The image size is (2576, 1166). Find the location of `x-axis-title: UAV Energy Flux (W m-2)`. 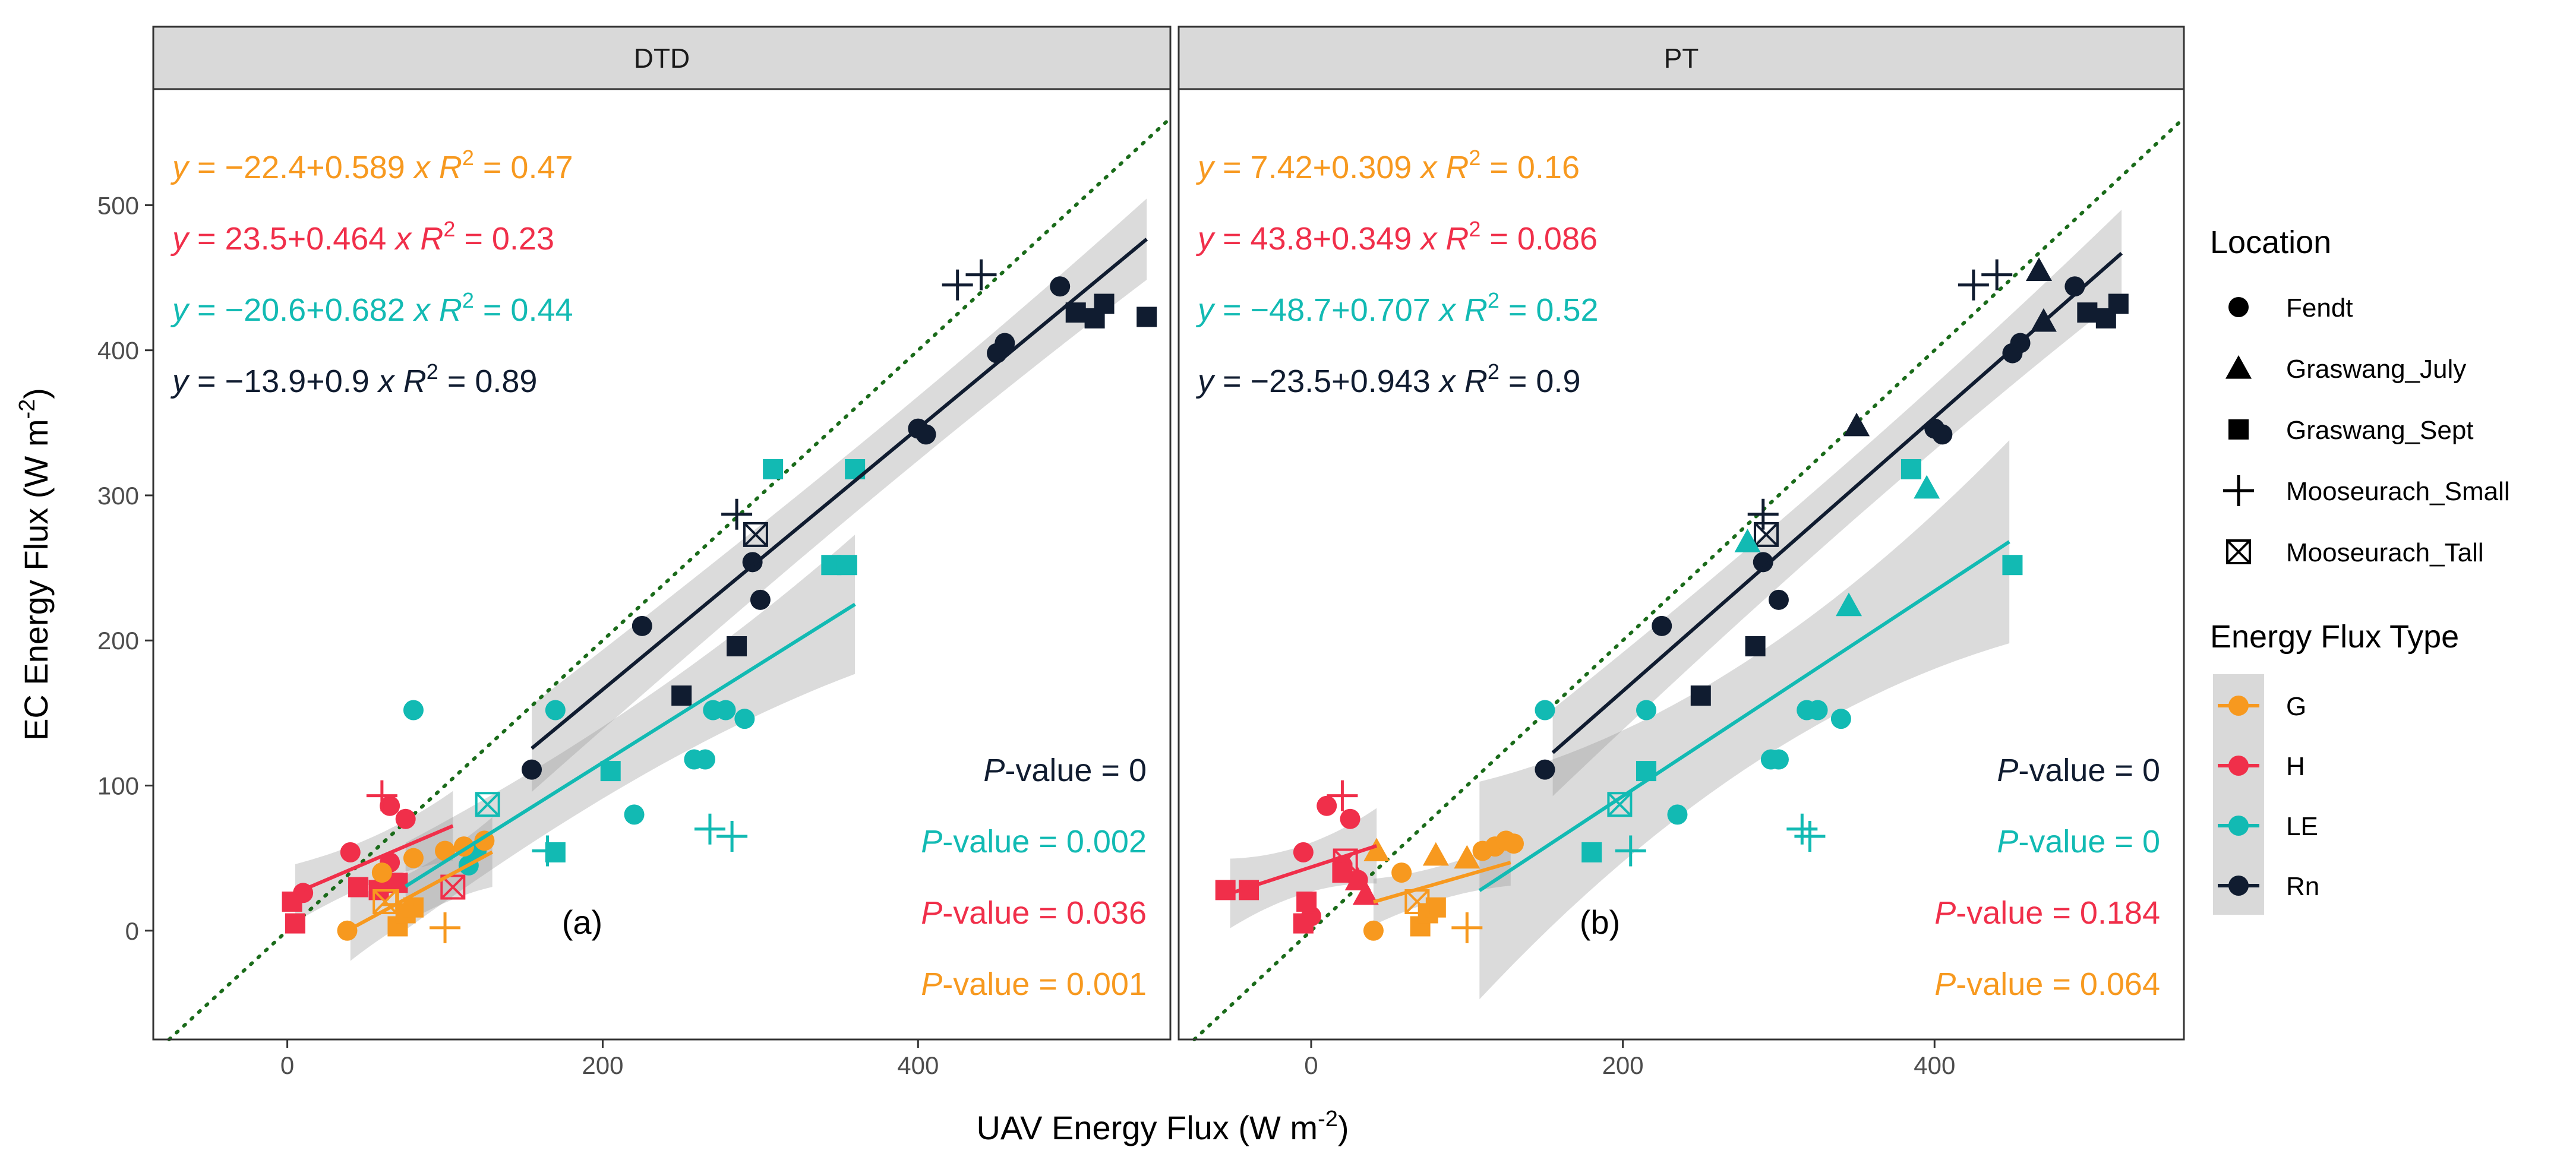

x-axis-title: UAV Energy Flux (W m-2) is located at coordinates (1162, 1127).